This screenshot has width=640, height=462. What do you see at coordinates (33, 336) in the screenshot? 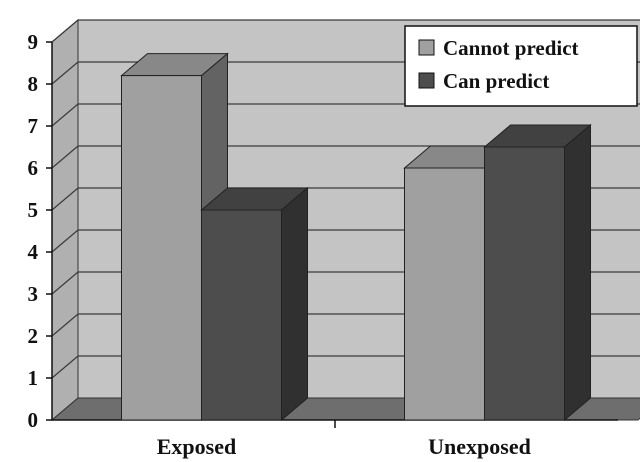
I see `y-tick-label: 2` at bounding box center [33, 336].